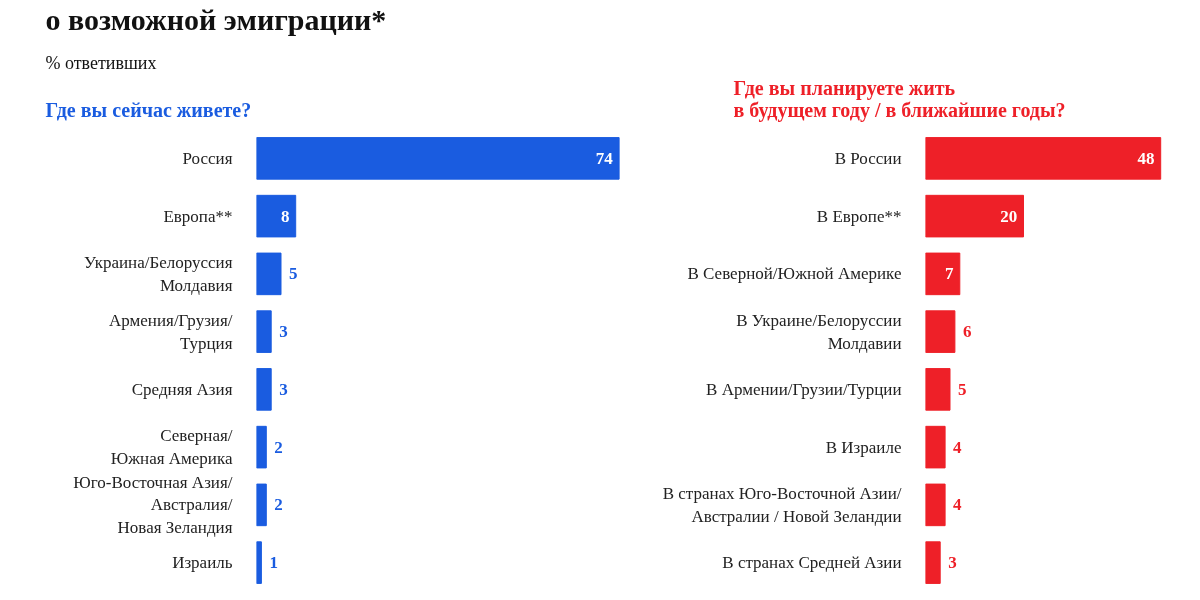 Image resolution: width=1200 pixels, height=600 pixels. I want to click on y-tick-label: Россия, so click(207, 158).